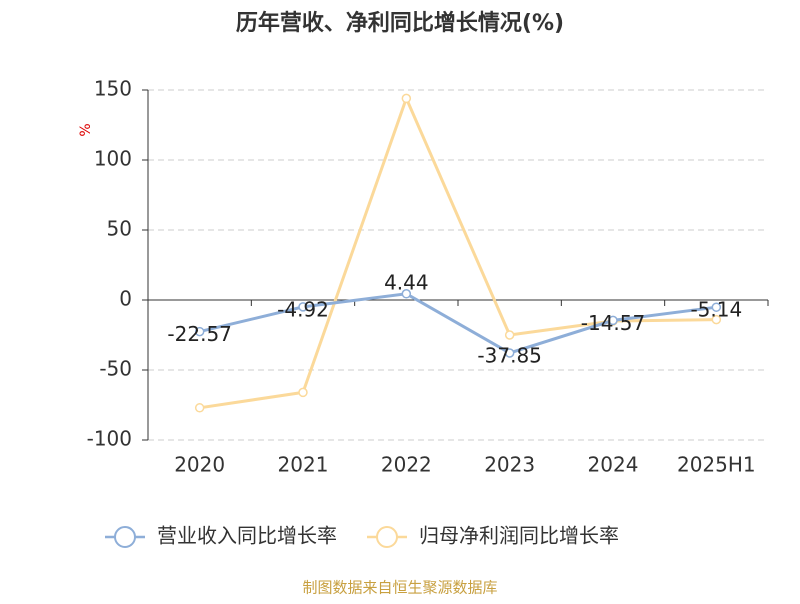  What do you see at coordinates (399, 588) in the screenshot?
I see `source-note: 制图数据来自恒生聚源数据库` at bounding box center [399, 588].